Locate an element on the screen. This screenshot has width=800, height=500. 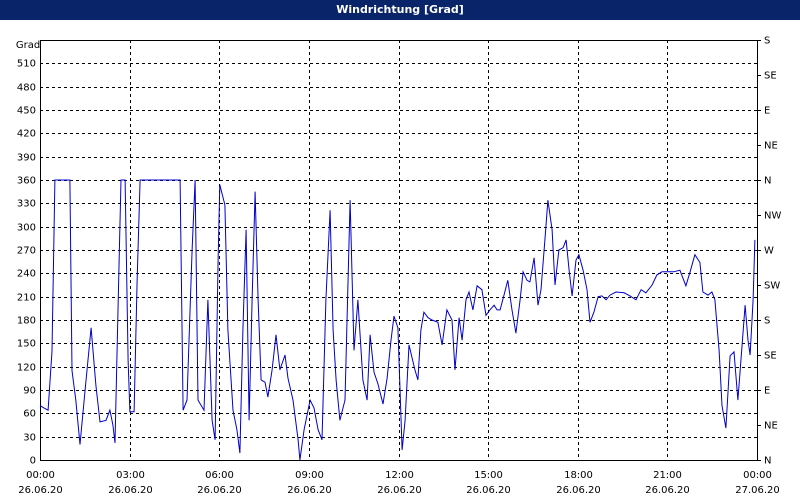
y2-tick-label: W is located at coordinates (769, 251).